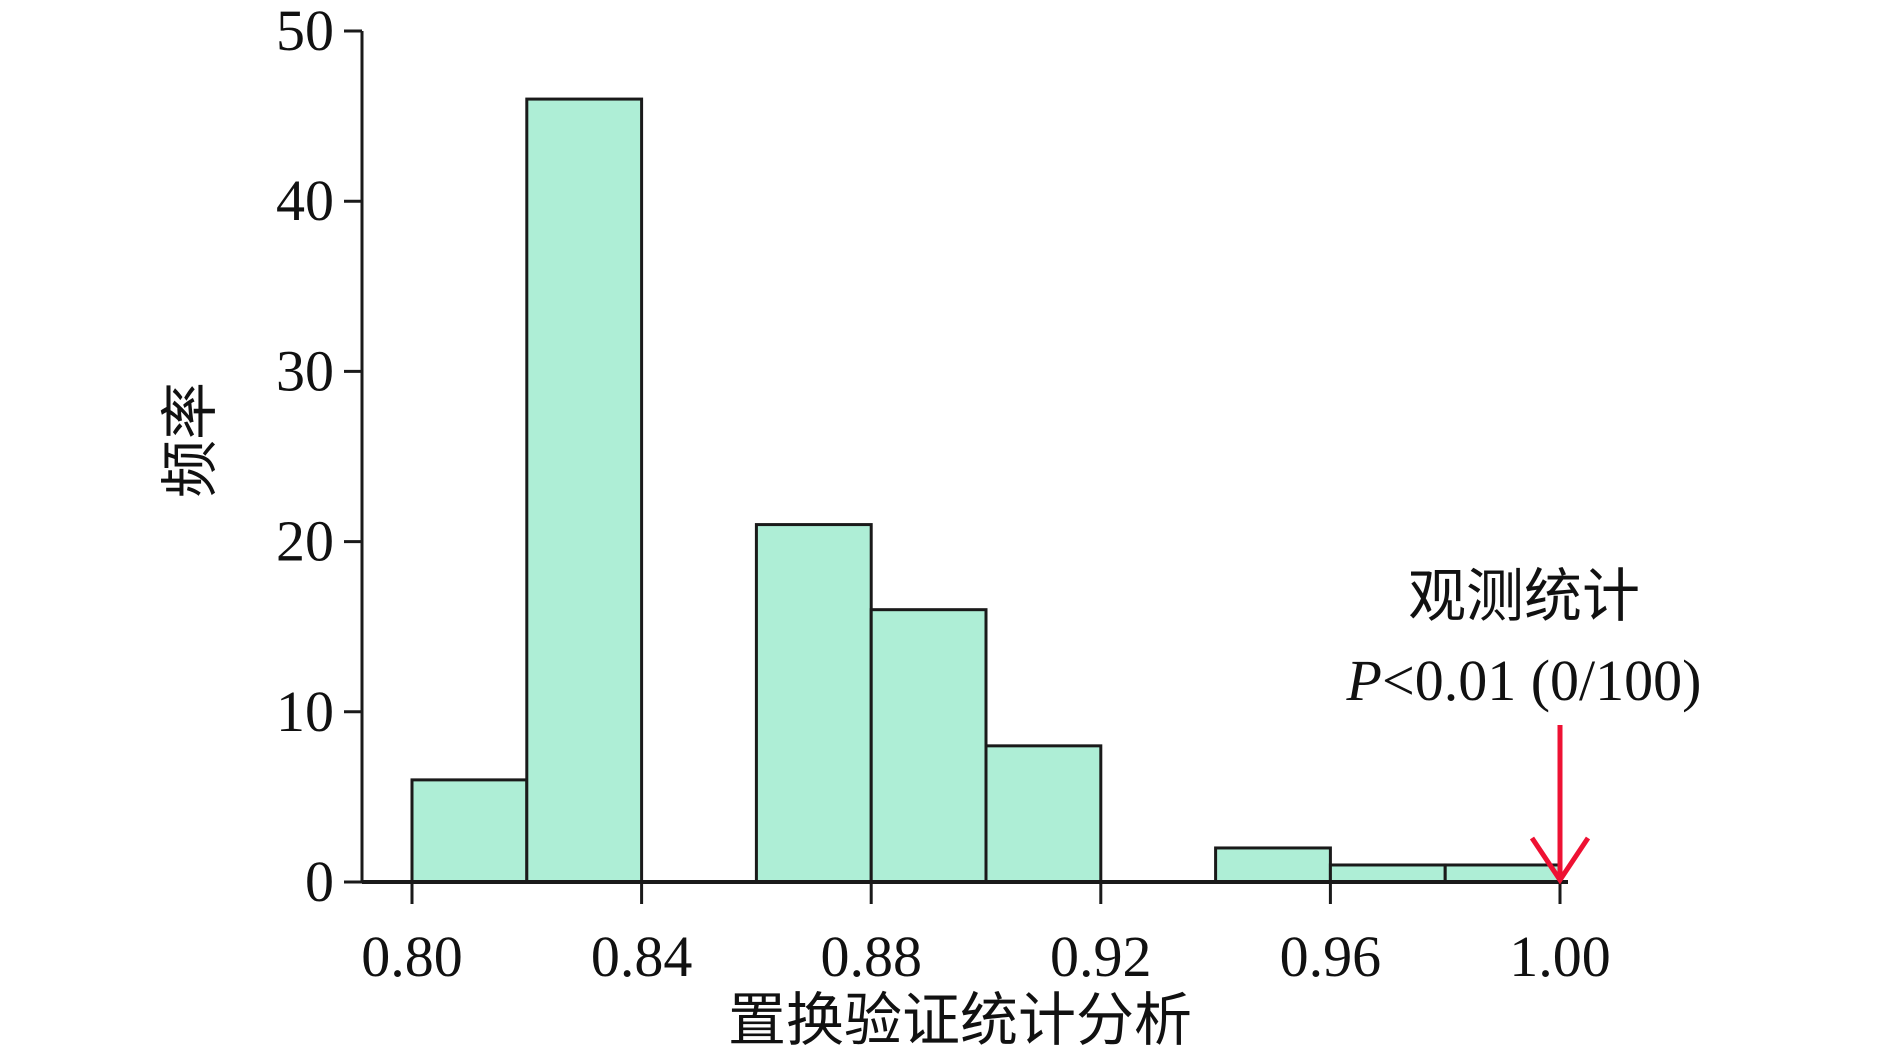 The height and width of the screenshot is (1059, 1890). What do you see at coordinates (305, 370) in the screenshot?
I see `y-tick-label: 30` at bounding box center [305, 370].